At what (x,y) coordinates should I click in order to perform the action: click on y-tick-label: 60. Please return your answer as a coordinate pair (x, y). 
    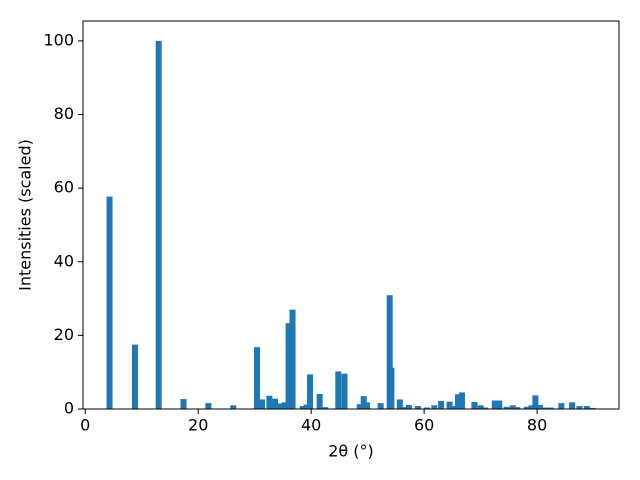
    Looking at the image, I should click on (64, 187).